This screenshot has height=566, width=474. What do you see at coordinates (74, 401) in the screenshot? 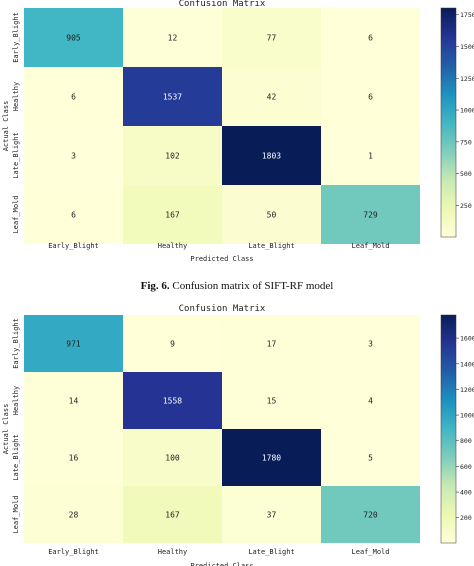
I see `cell-value-label: 14` at bounding box center [74, 401].